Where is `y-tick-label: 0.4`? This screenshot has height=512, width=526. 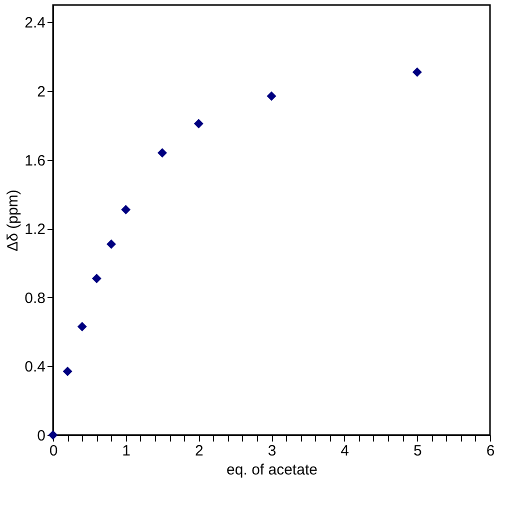
y-tick-label: 0.4 is located at coordinates (35, 367).